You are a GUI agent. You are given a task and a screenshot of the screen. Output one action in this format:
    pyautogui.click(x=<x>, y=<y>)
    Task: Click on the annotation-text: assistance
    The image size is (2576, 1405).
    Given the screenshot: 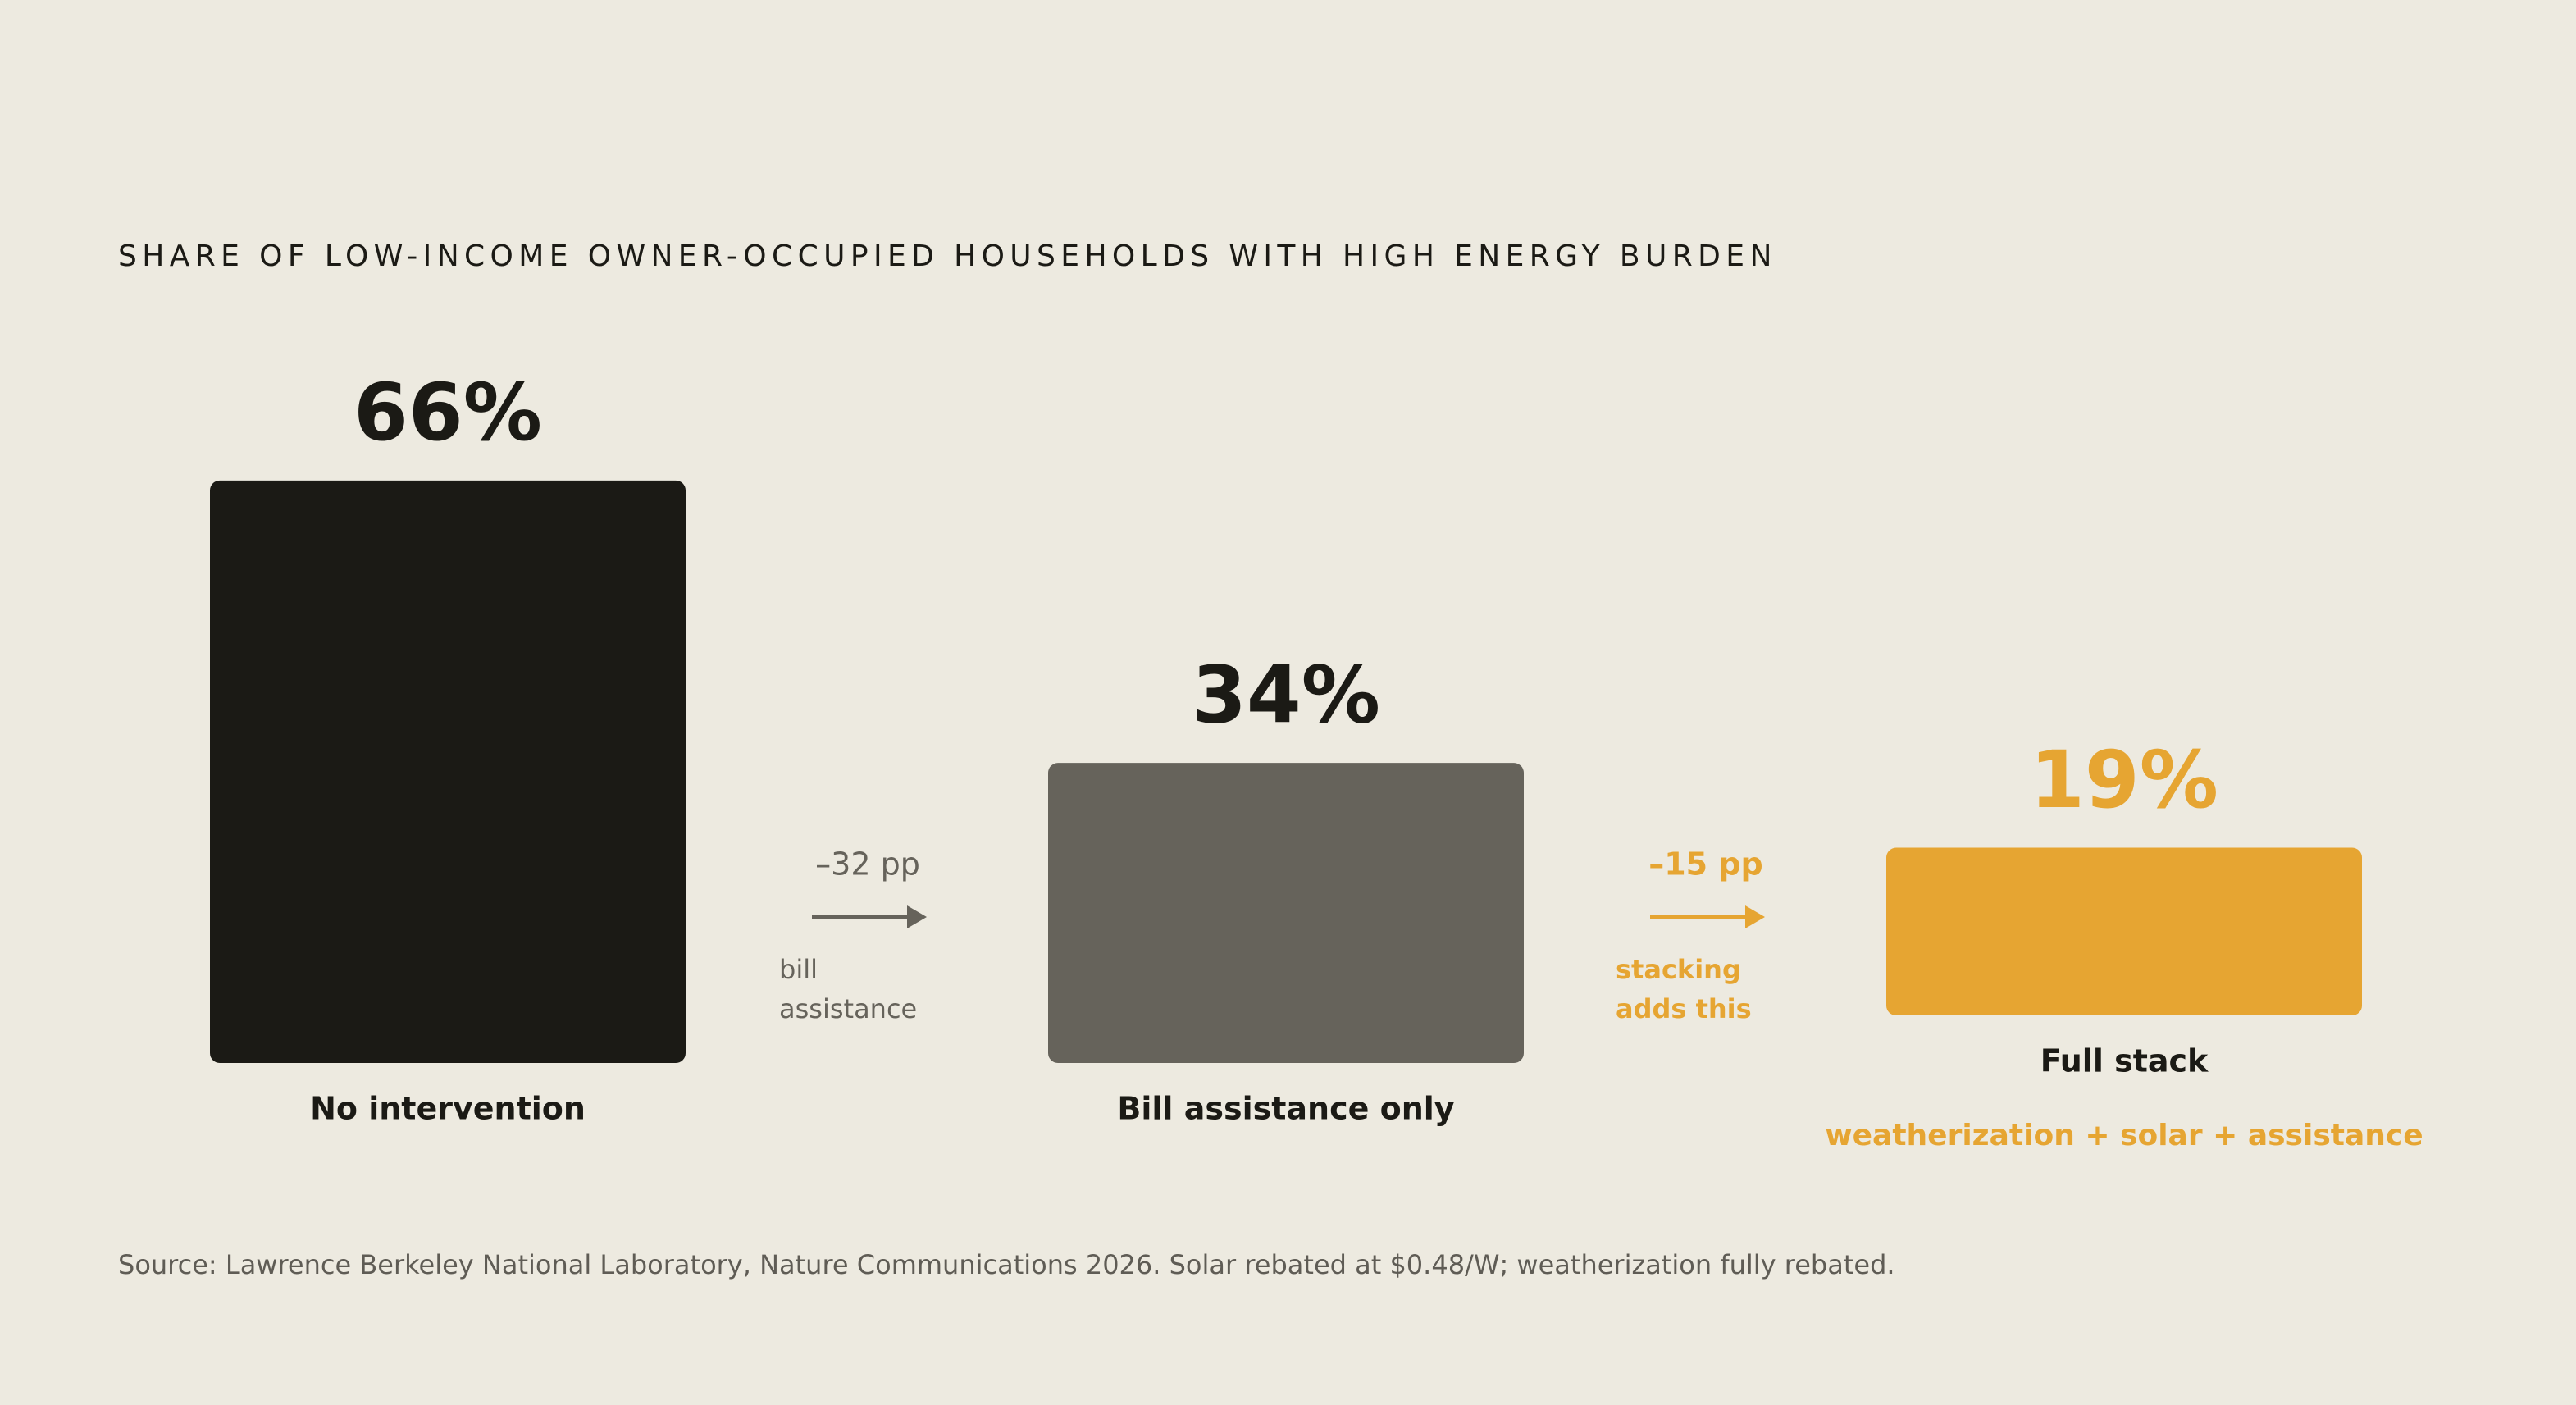 What is the action you would take?
    pyautogui.click(x=848, y=1008)
    